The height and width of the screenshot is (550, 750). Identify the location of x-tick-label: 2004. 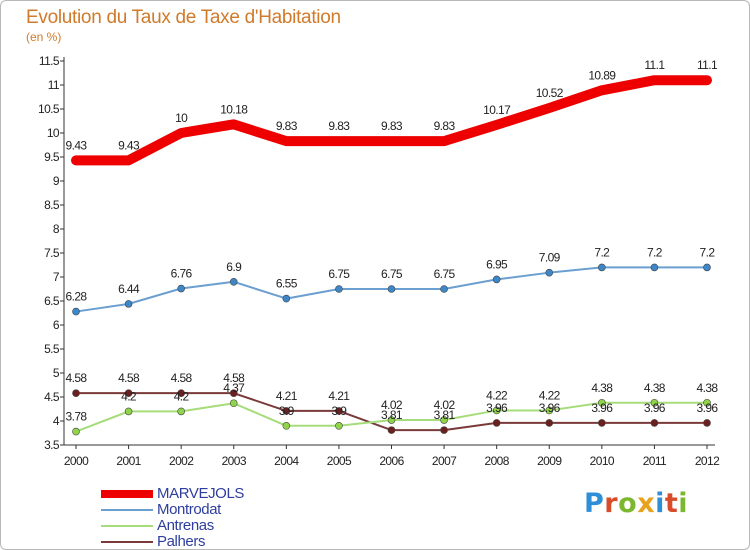
(286, 461).